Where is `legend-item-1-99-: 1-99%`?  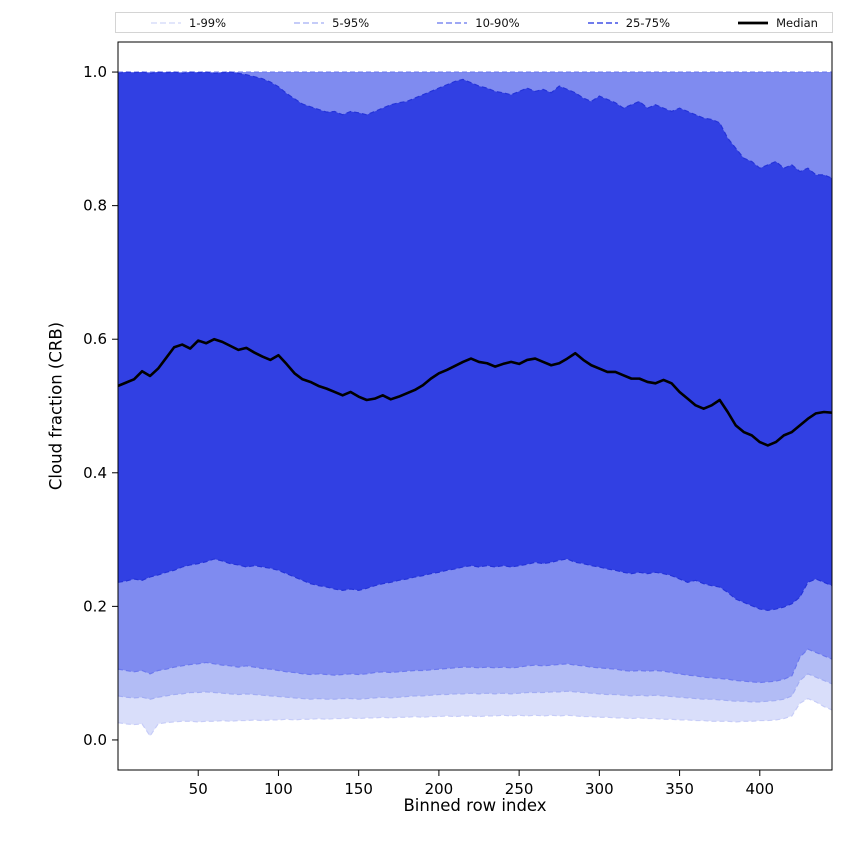
legend-item-1-99-: 1-99% is located at coordinates (188, 23).